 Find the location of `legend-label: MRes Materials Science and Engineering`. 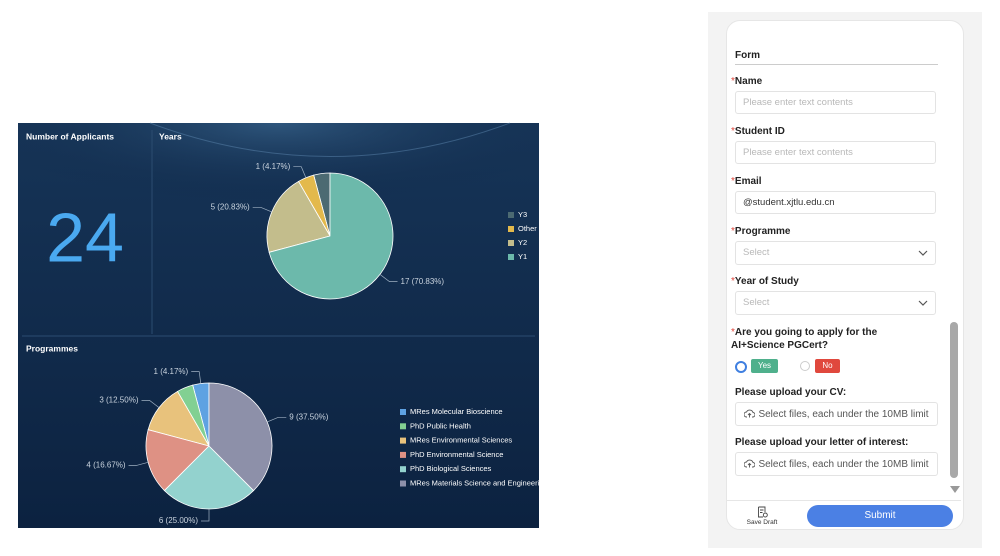

legend-label: MRes Materials Science and Engineering is located at coordinates (479, 482).